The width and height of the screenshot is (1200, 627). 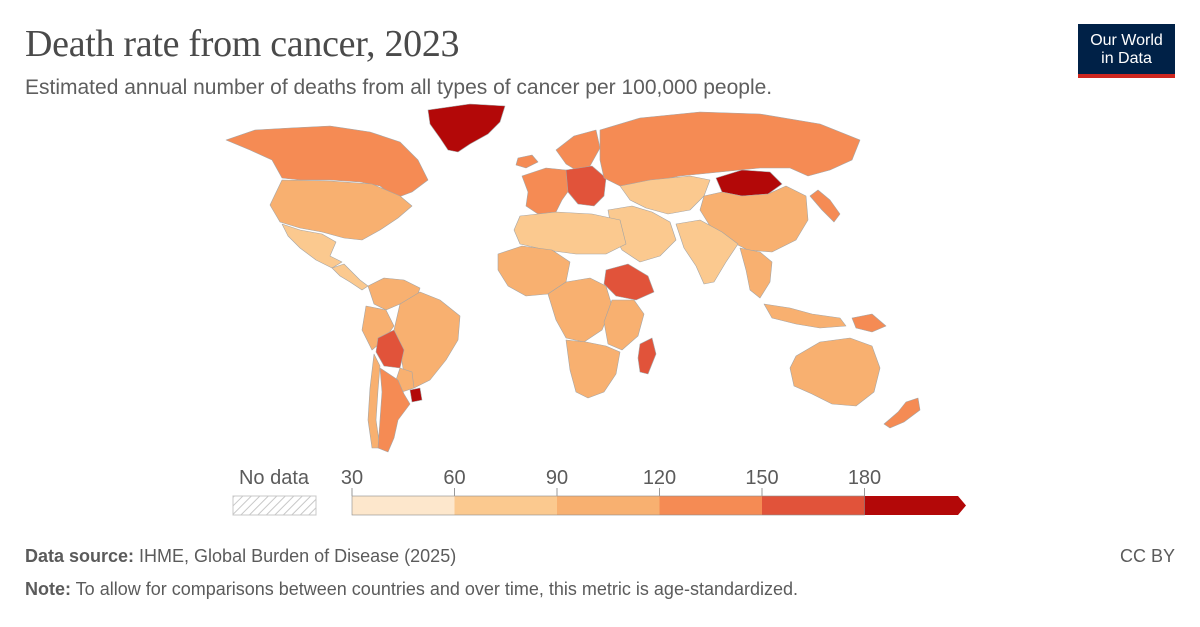 What do you see at coordinates (578, 150) in the screenshot?
I see `region-nordic` at bounding box center [578, 150].